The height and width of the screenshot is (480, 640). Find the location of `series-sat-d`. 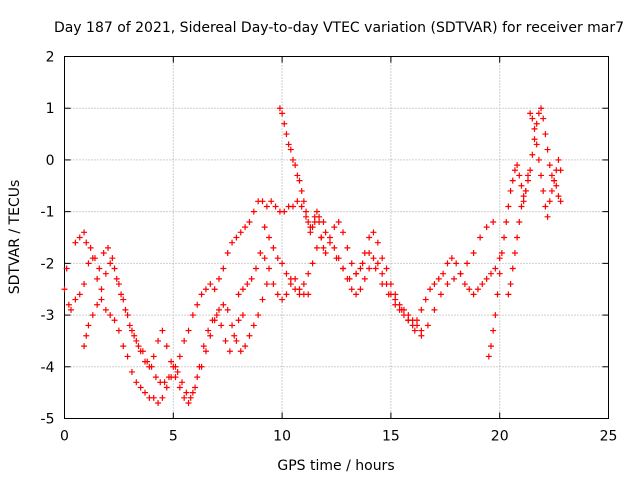

series-sat-d is located at coordinates (350, 219).